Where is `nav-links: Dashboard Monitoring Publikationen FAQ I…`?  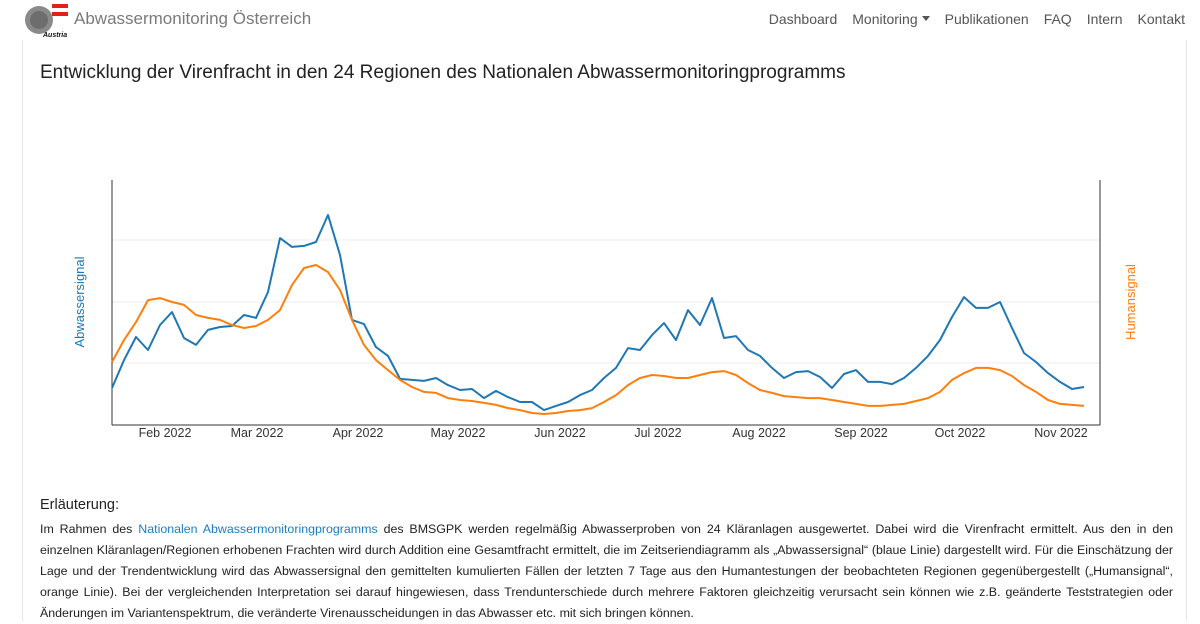
nav-links: Dashboard Monitoring Publikationen FAQ I… is located at coordinates (977, 19).